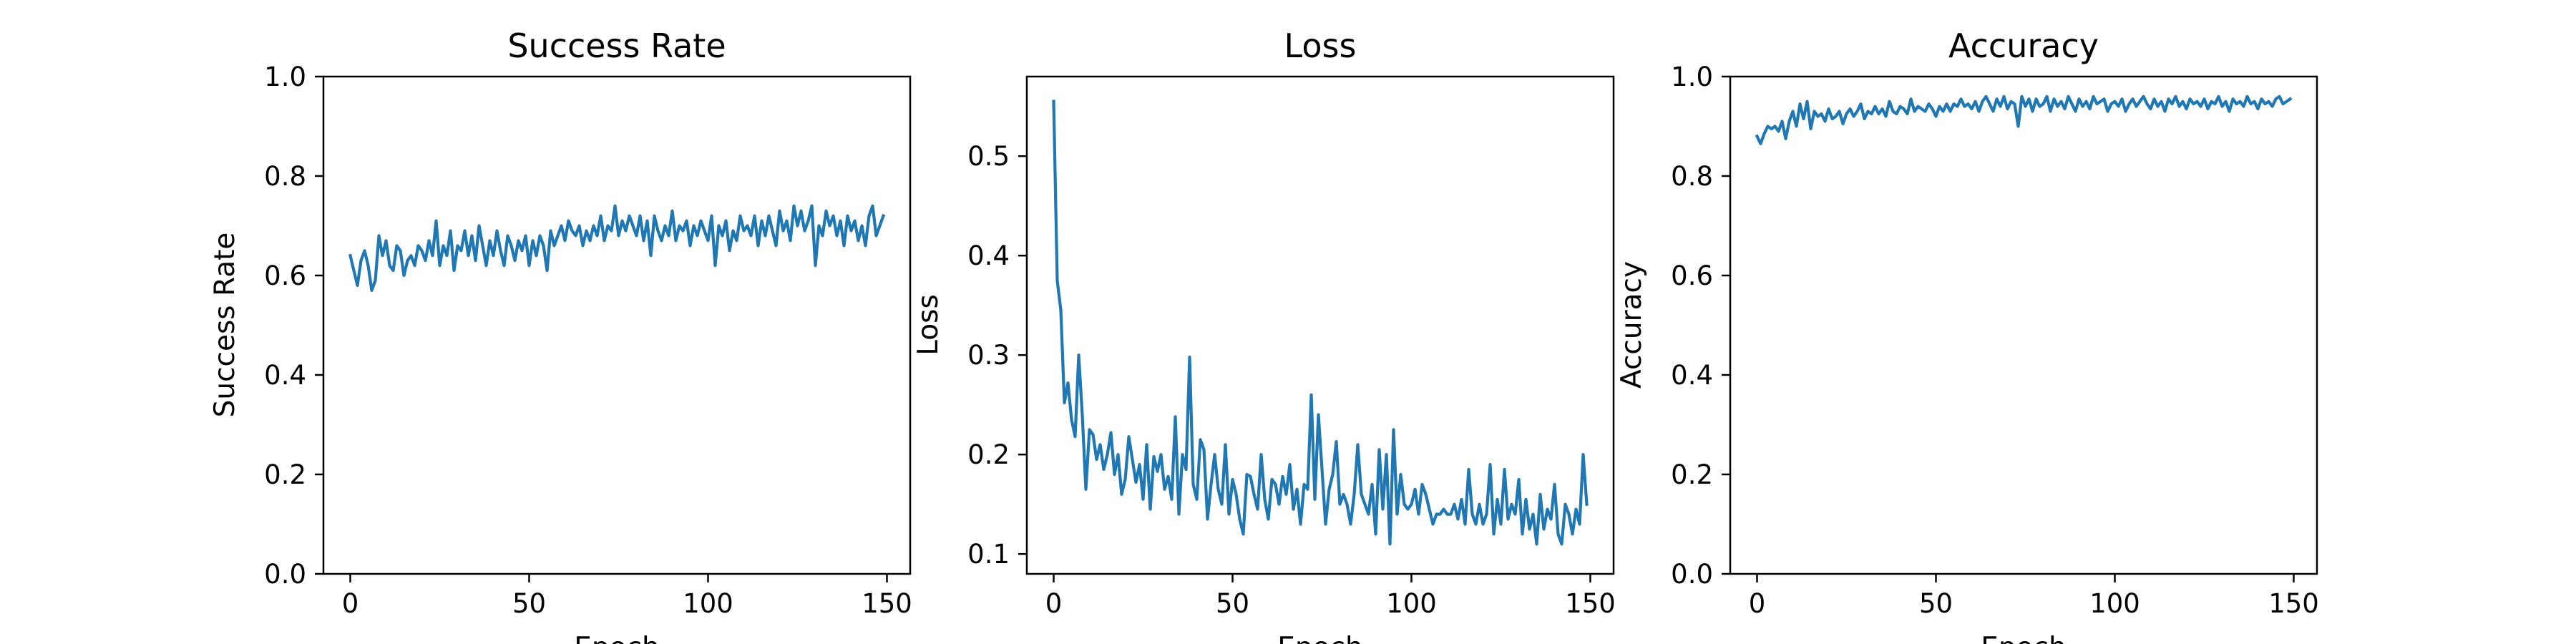 This screenshot has height=644, width=2576. Describe the element at coordinates (1320, 45) in the screenshot. I see `chart-title: Loss` at that location.